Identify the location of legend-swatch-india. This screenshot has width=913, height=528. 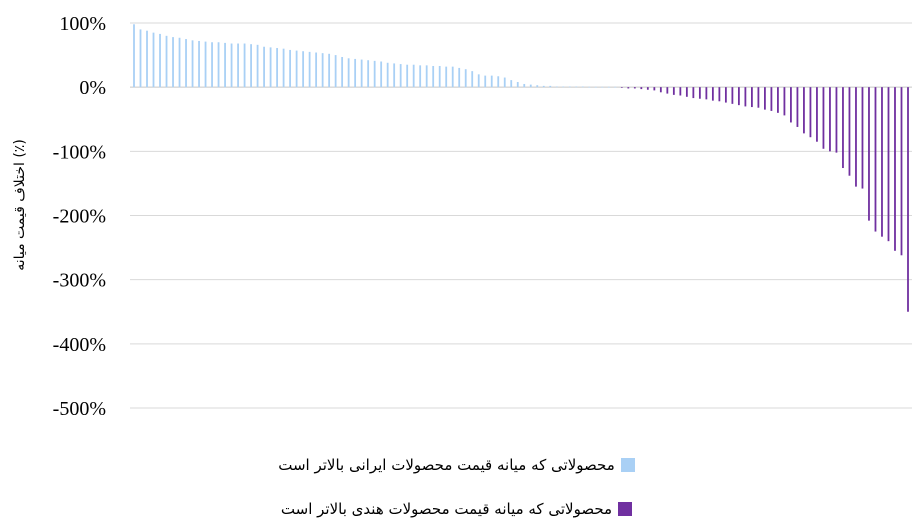
(625, 509).